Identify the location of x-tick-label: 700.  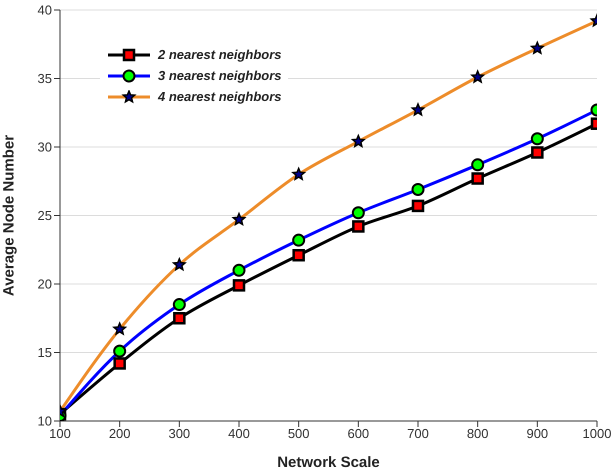
(418, 434).